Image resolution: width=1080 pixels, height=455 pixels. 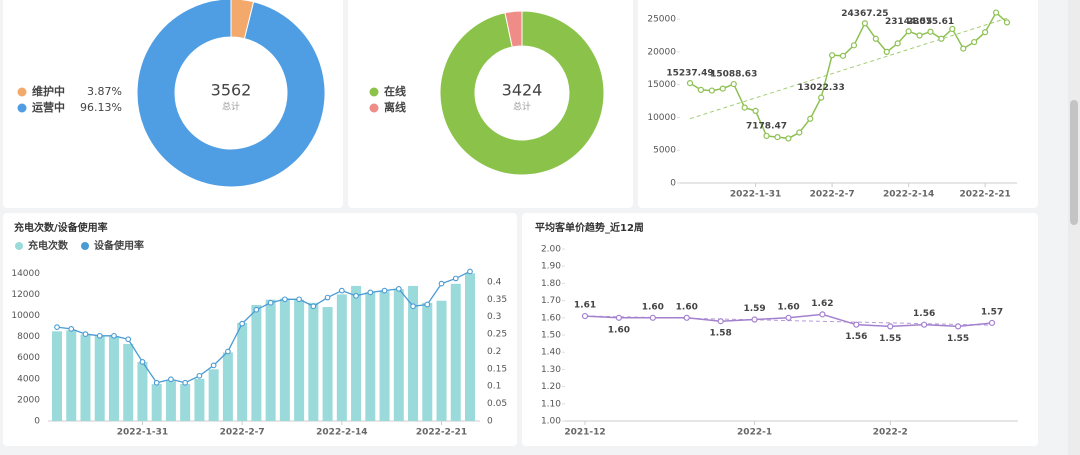 I want to click on y-tick-label: 1.60, so click(x=551, y=318).